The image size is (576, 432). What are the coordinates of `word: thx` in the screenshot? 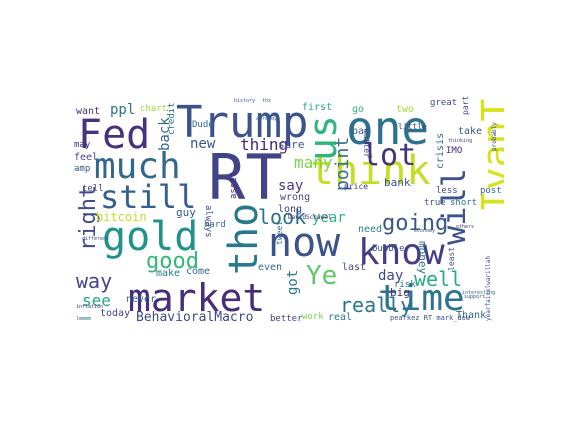 It's located at (267, 101).